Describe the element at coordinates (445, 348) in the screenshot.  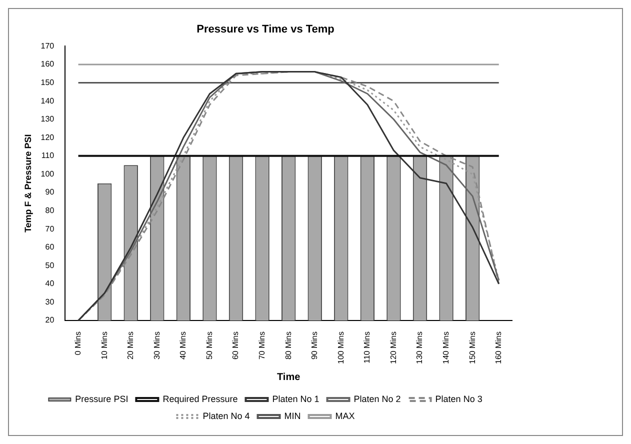
I see `x-tick-label: 140 Mins` at that location.